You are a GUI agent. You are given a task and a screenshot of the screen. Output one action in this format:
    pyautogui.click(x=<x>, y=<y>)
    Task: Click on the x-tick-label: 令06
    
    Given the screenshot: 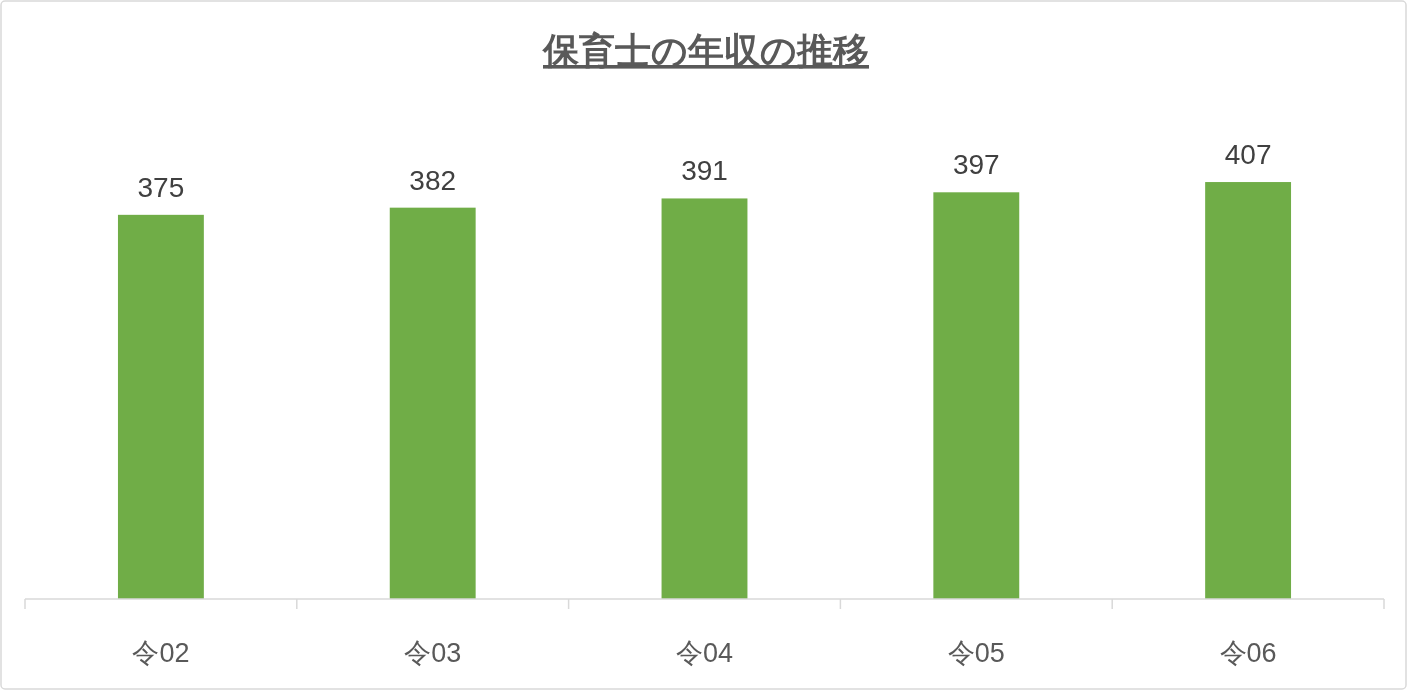 What is the action you would take?
    pyautogui.click(x=1248, y=653)
    